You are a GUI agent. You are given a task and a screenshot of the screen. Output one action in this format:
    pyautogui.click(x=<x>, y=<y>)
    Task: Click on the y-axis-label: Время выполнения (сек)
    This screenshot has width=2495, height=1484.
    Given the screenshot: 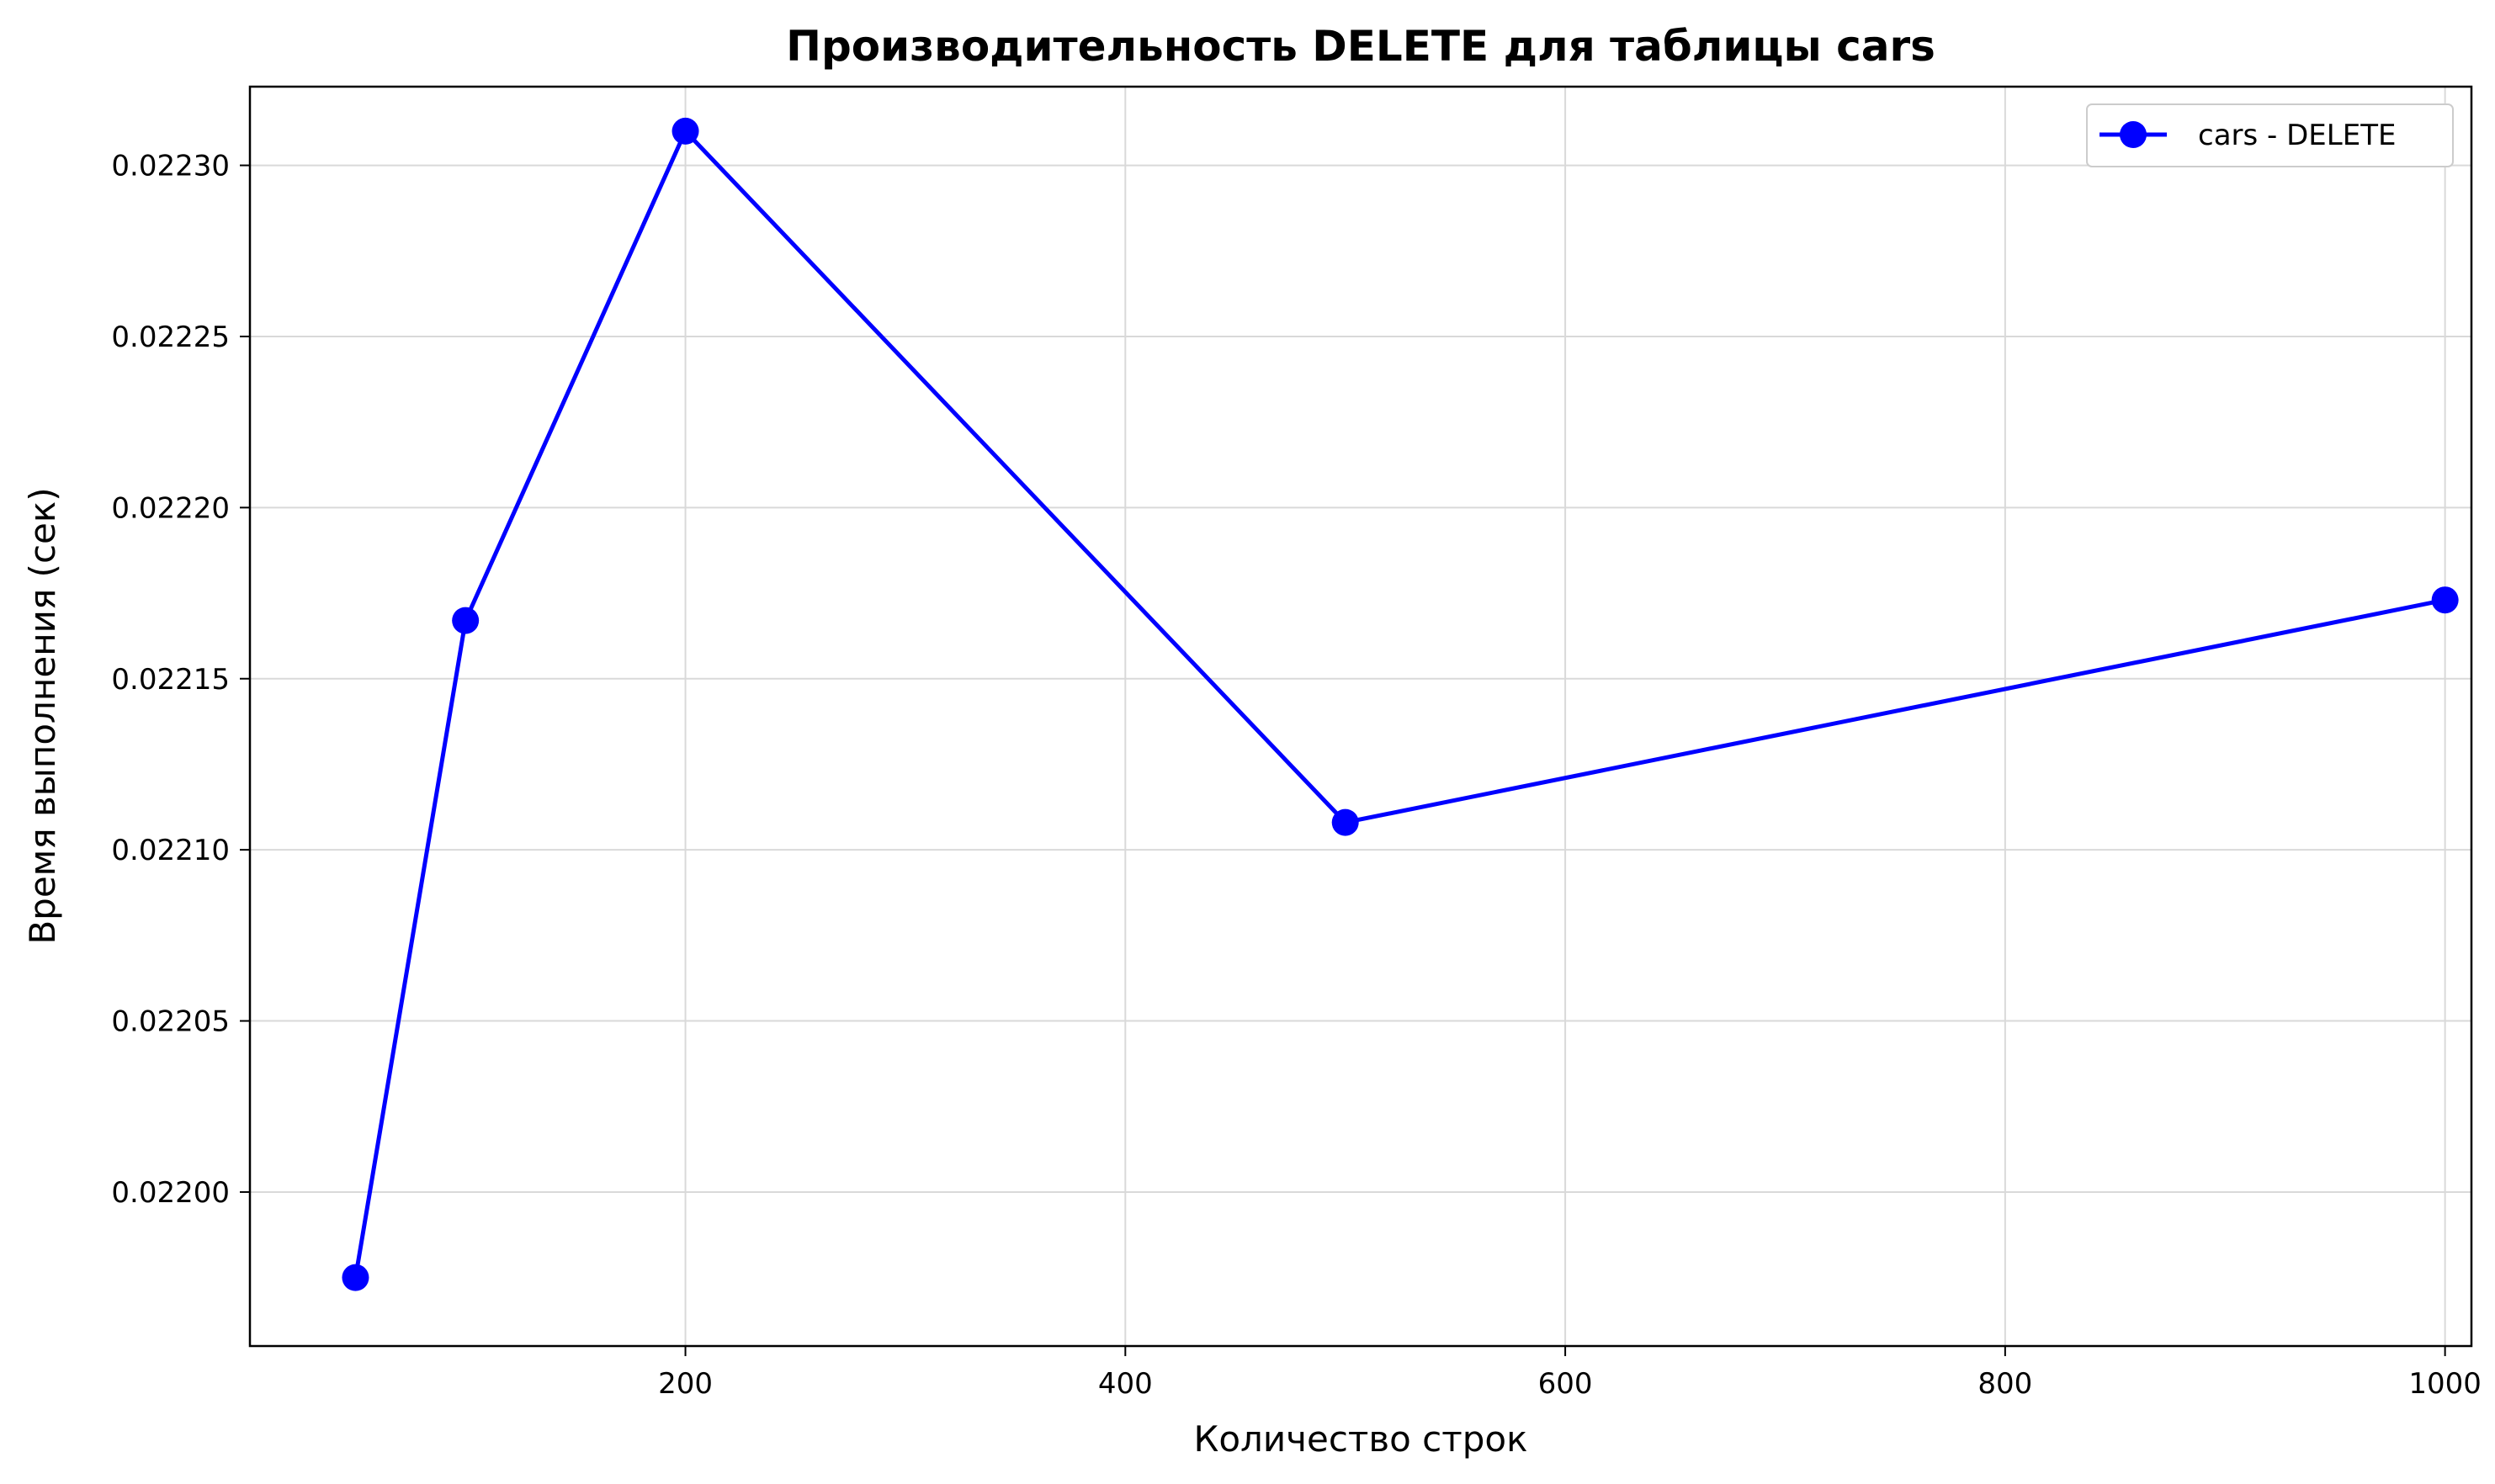 What is the action you would take?
    pyautogui.click(x=42, y=715)
    